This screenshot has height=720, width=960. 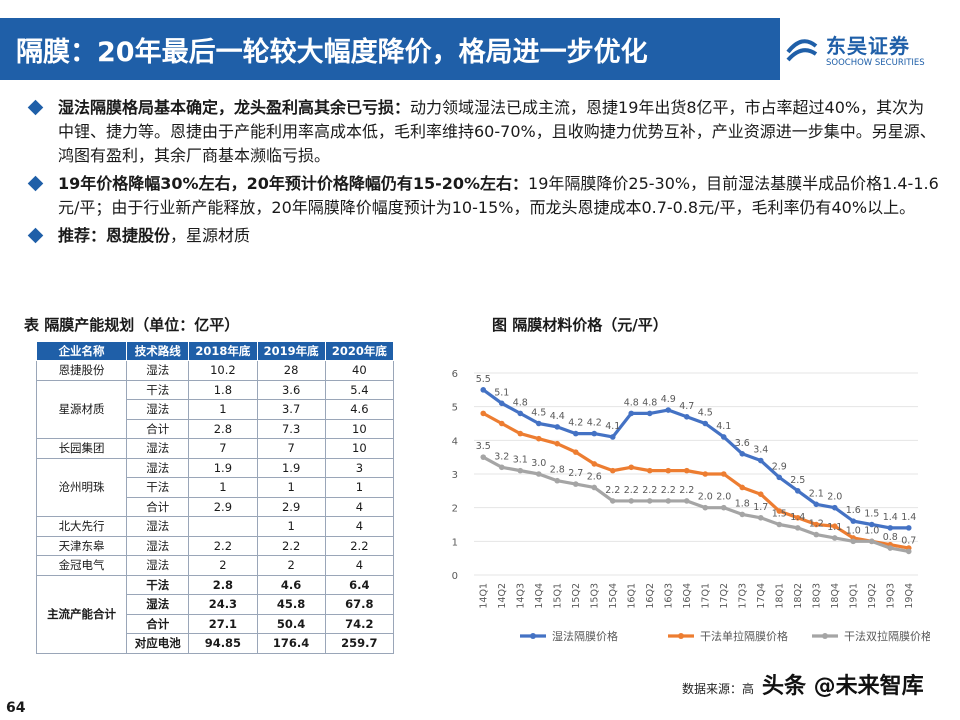 I want to click on diamond-bullet-icon, so click(x=35, y=183).